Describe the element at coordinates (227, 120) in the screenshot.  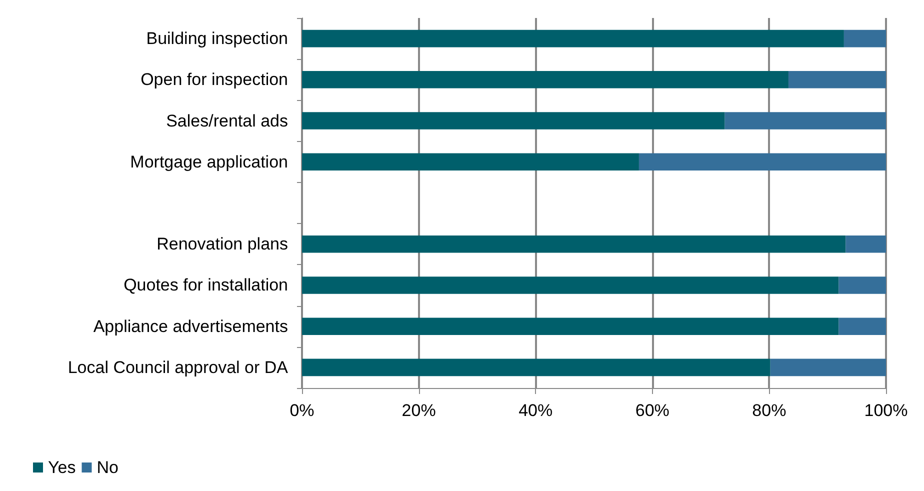
I see `y-tick-label: Sales/rental ads` at that location.